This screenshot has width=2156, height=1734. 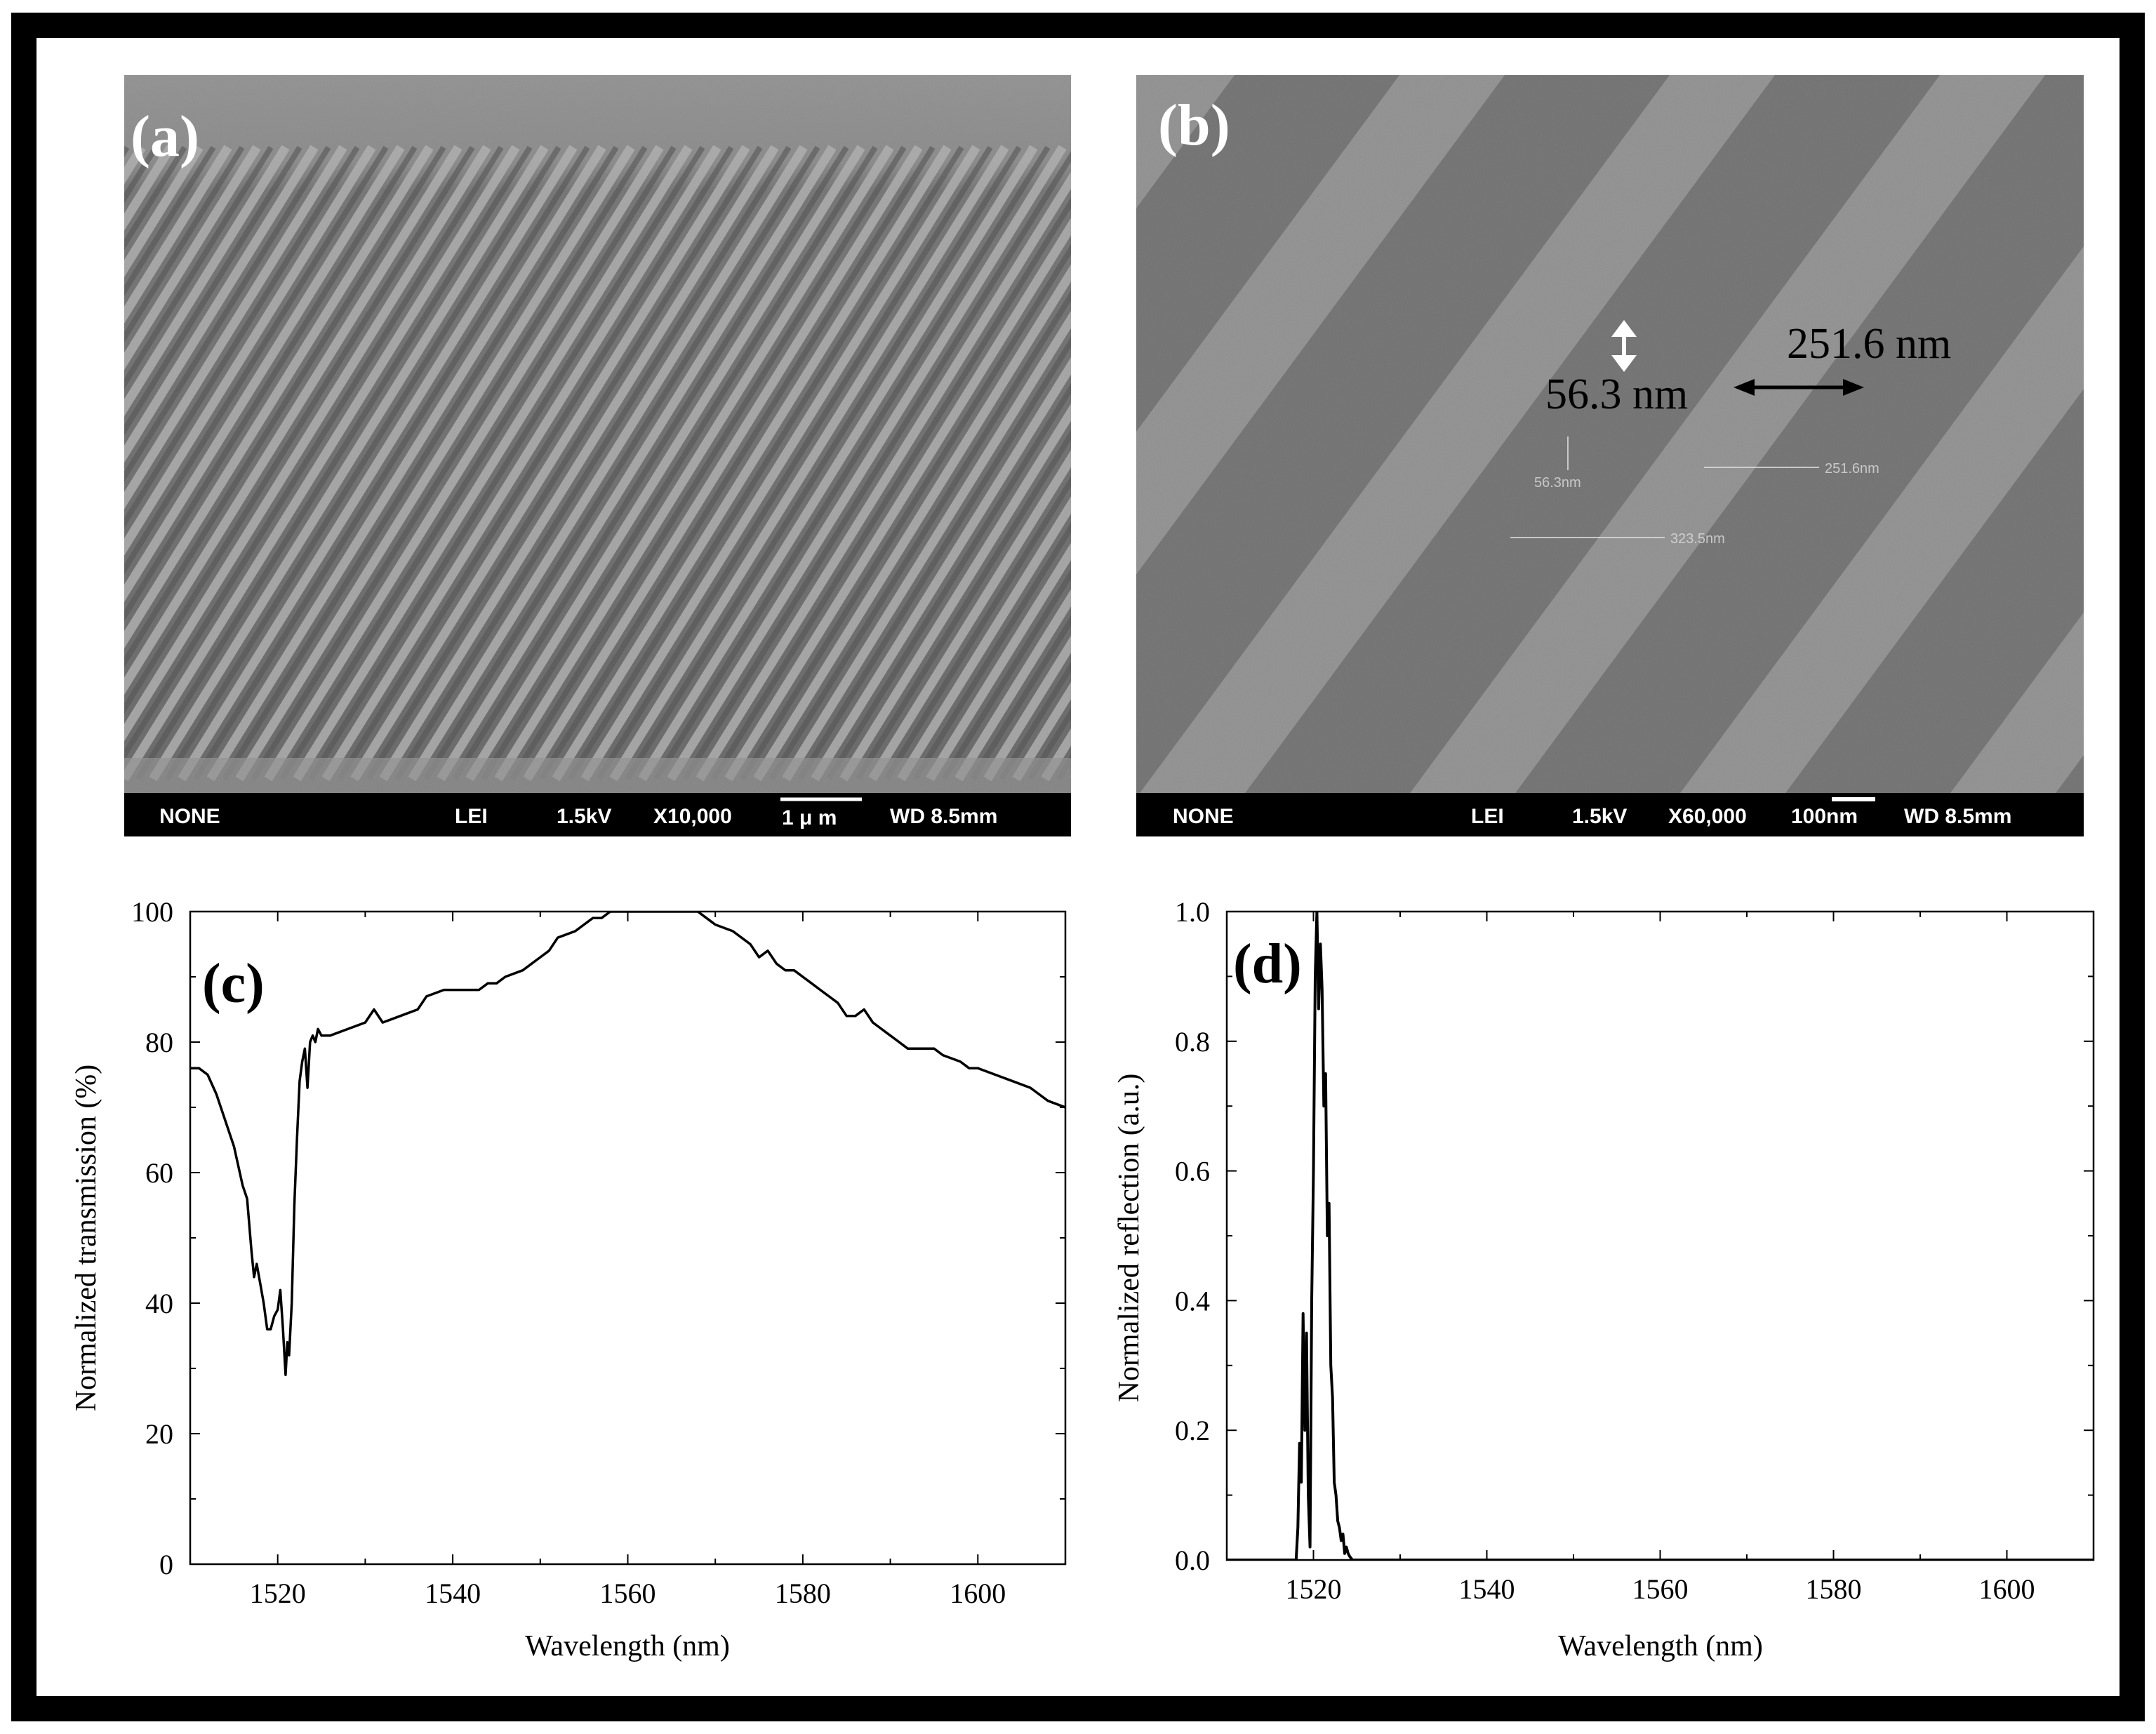 What do you see at coordinates (1660, 1646) in the screenshot?
I see `chart-d-x-axis-label: Wavelength (nm)` at bounding box center [1660, 1646].